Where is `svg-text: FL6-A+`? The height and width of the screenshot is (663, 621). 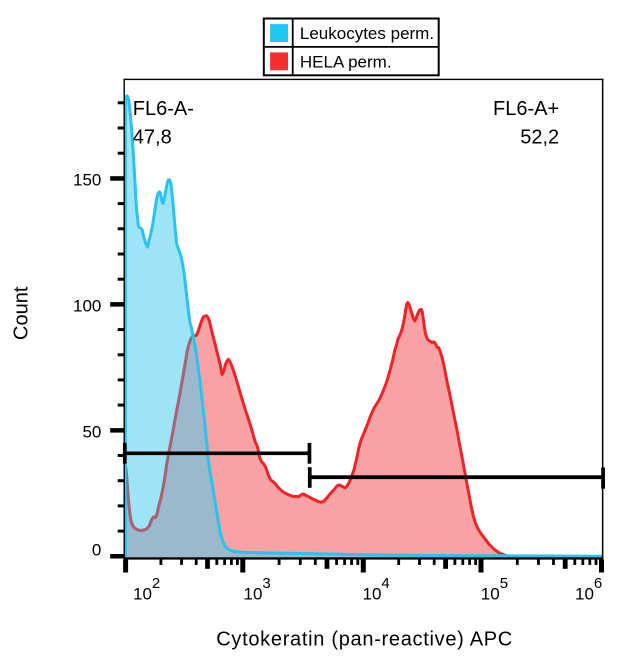 svg-text: FL6-A+ is located at coordinates (526, 109).